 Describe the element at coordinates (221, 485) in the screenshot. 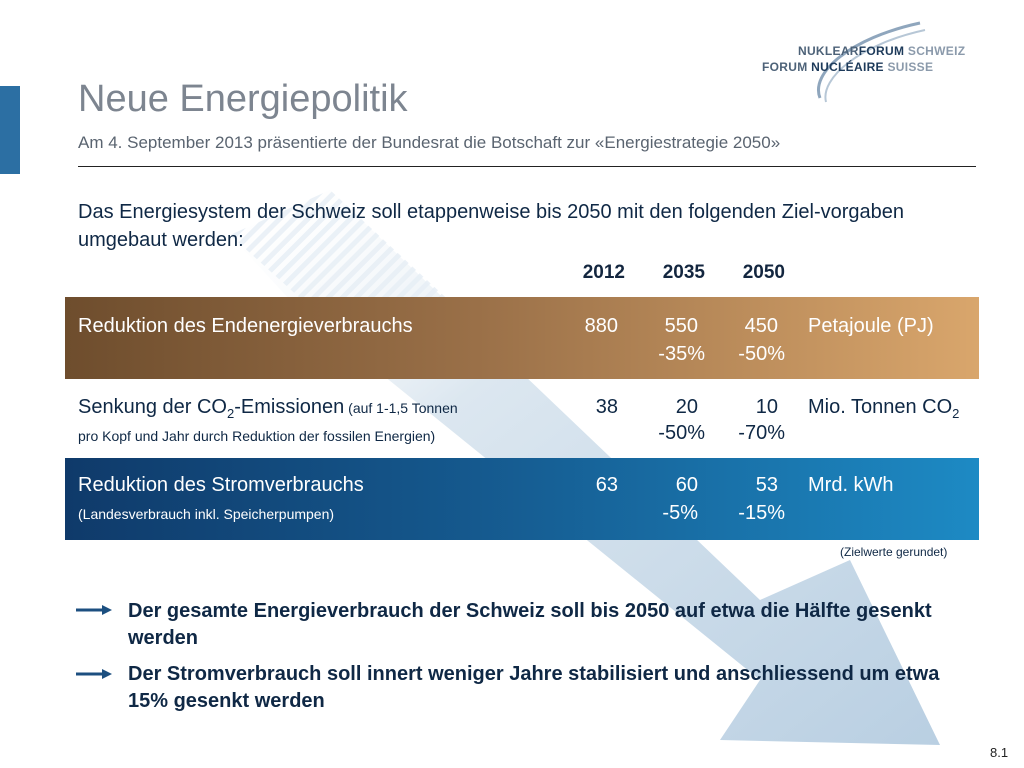

I see `row-label: Reduktion des Stromverbrauchs` at that location.